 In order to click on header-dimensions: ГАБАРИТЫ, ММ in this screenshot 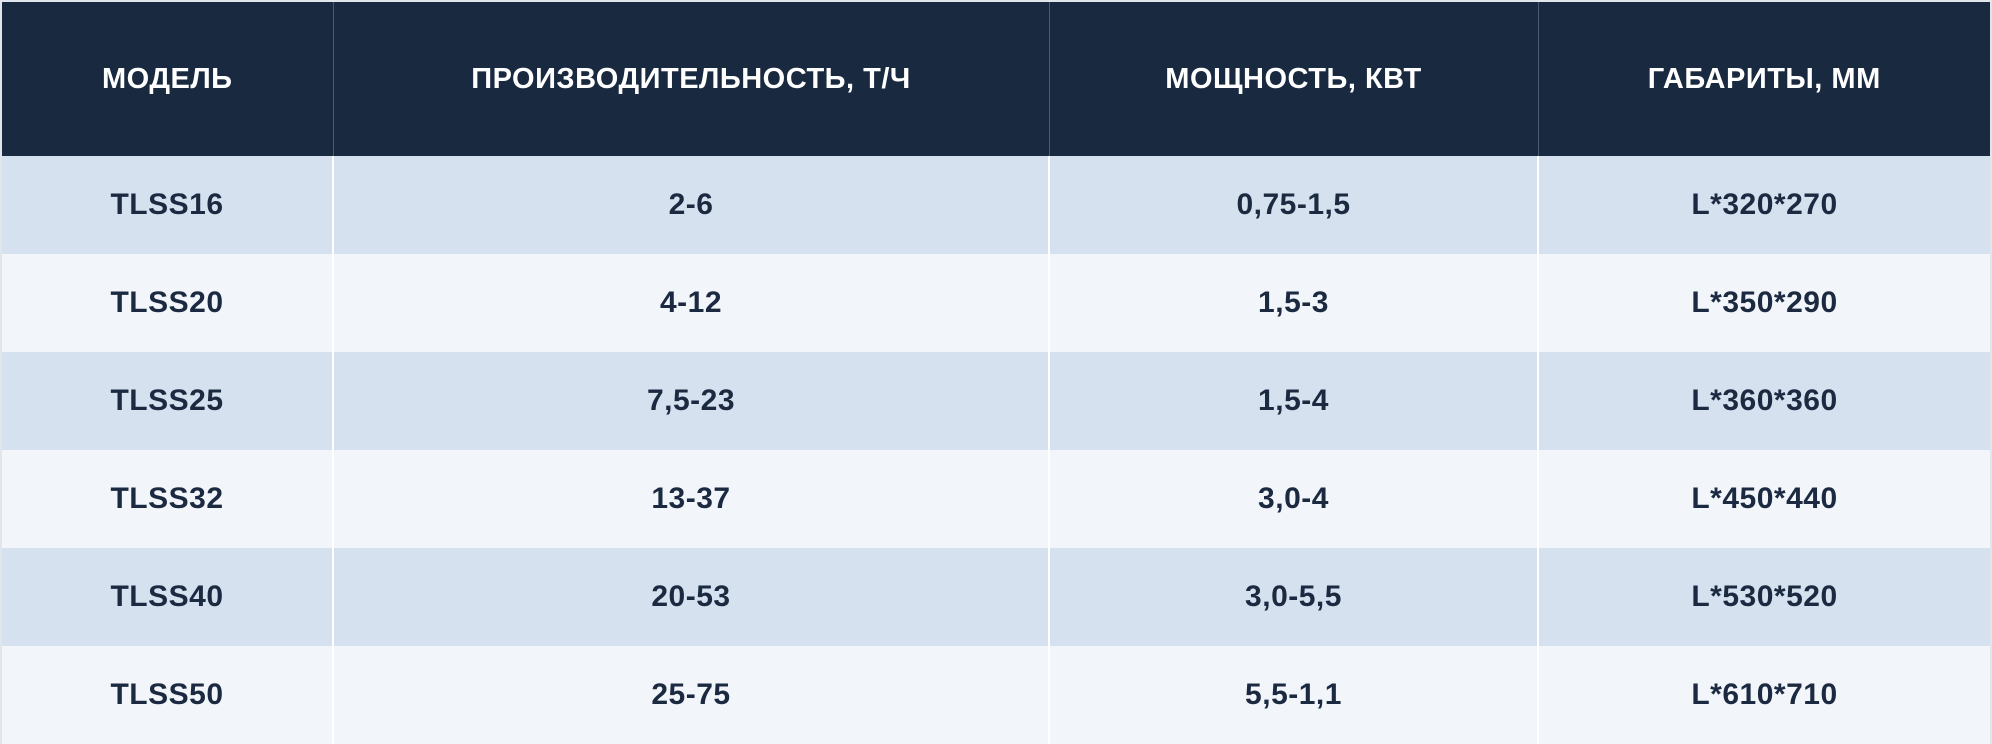, I will do `click(1763, 79)`.